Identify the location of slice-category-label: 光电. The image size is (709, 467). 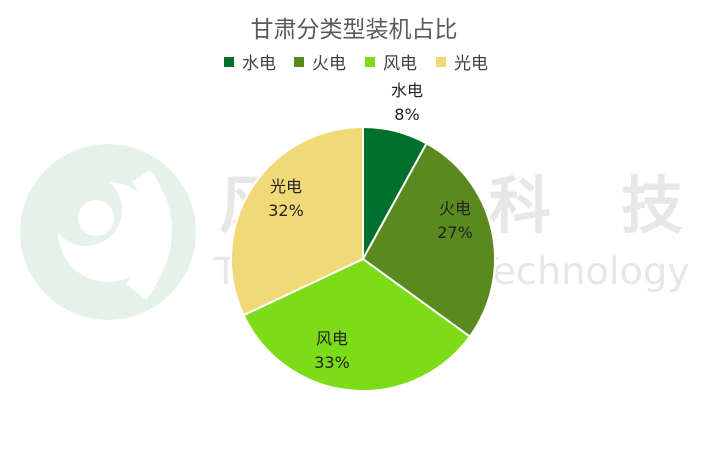
(286, 186).